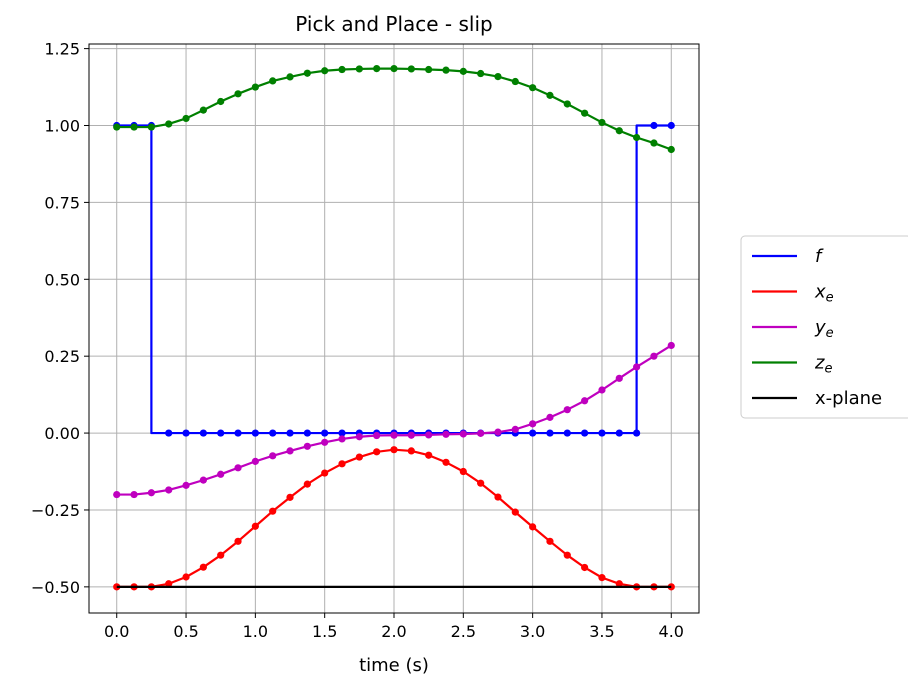 This screenshot has height=680, width=908. What do you see at coordinates (55, 587) in the screenshot?
I see `y-tick-label: −0.50` at bounding box center [55, 587].